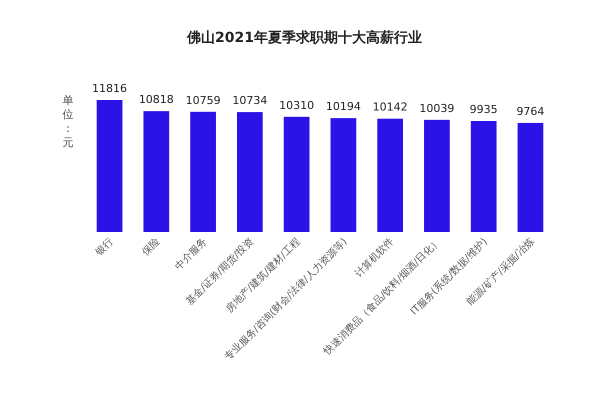 The image size is (609, 400). What do you see at coordinates (374, 258) in the screenshot?
I see `x-tick-label: 计算机软件` at bounding box center [374, 258].